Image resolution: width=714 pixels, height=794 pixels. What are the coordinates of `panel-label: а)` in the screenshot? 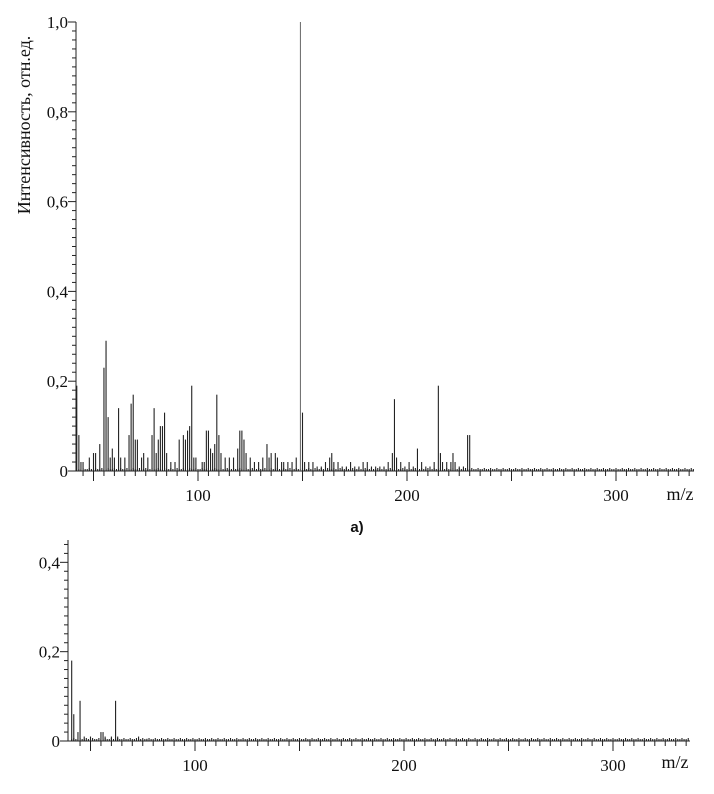 It's located at (356, 527).